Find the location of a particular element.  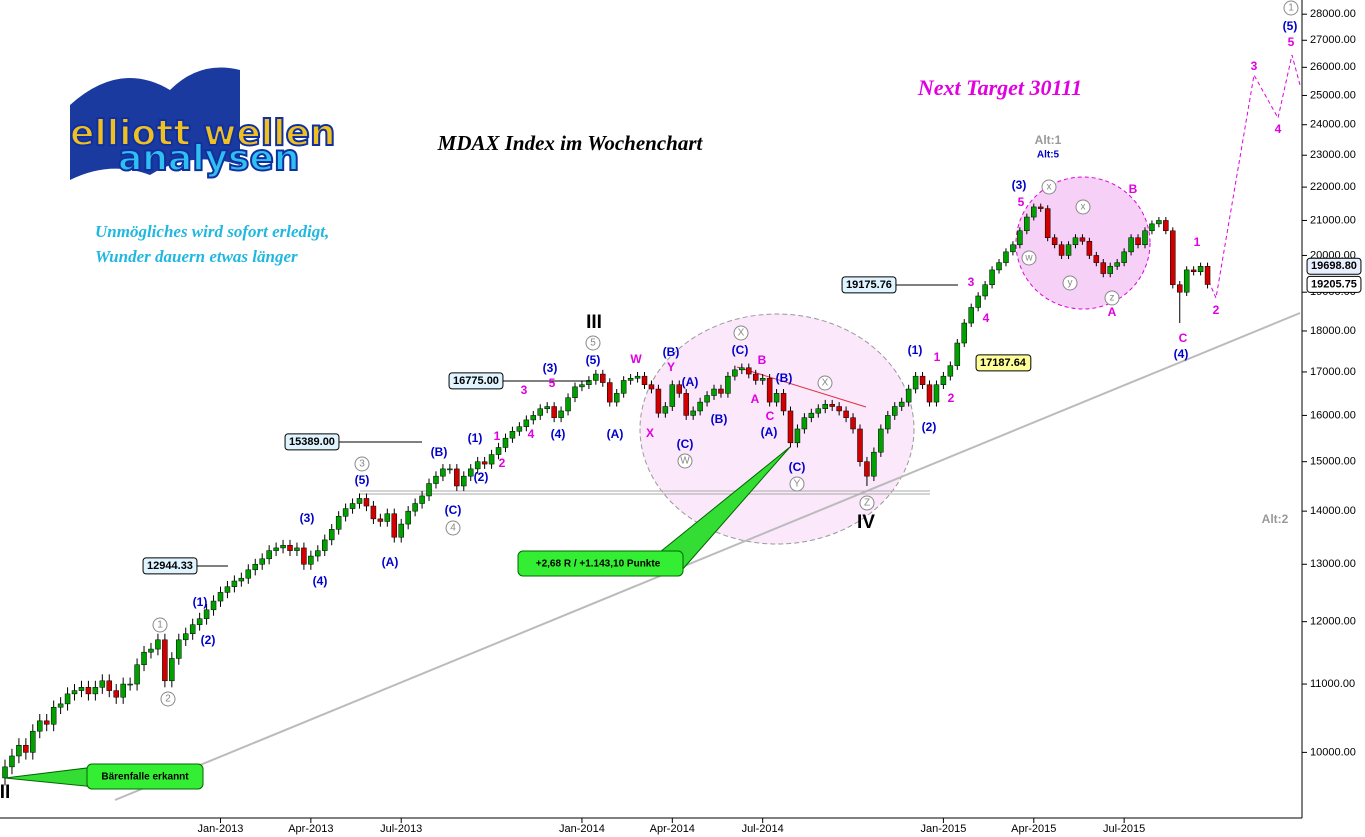

y-tick-label: 11000.00 is located at coordinates (1332, 684).